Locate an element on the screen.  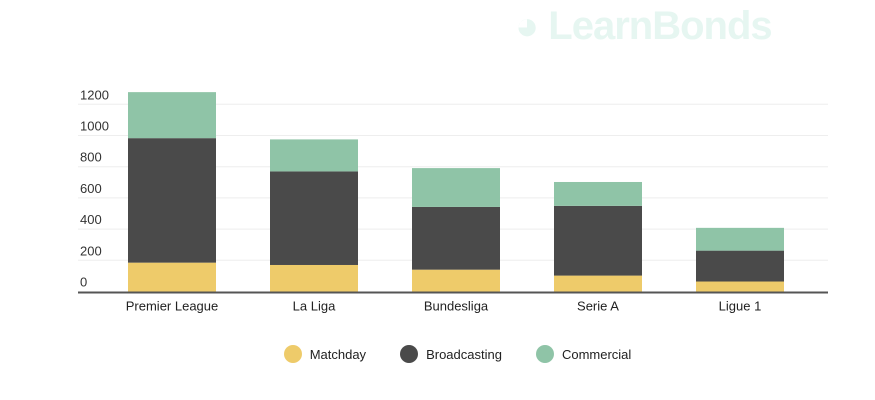
watermark-logo: ◕ LearnBonds is located at coordinates (644, 26).